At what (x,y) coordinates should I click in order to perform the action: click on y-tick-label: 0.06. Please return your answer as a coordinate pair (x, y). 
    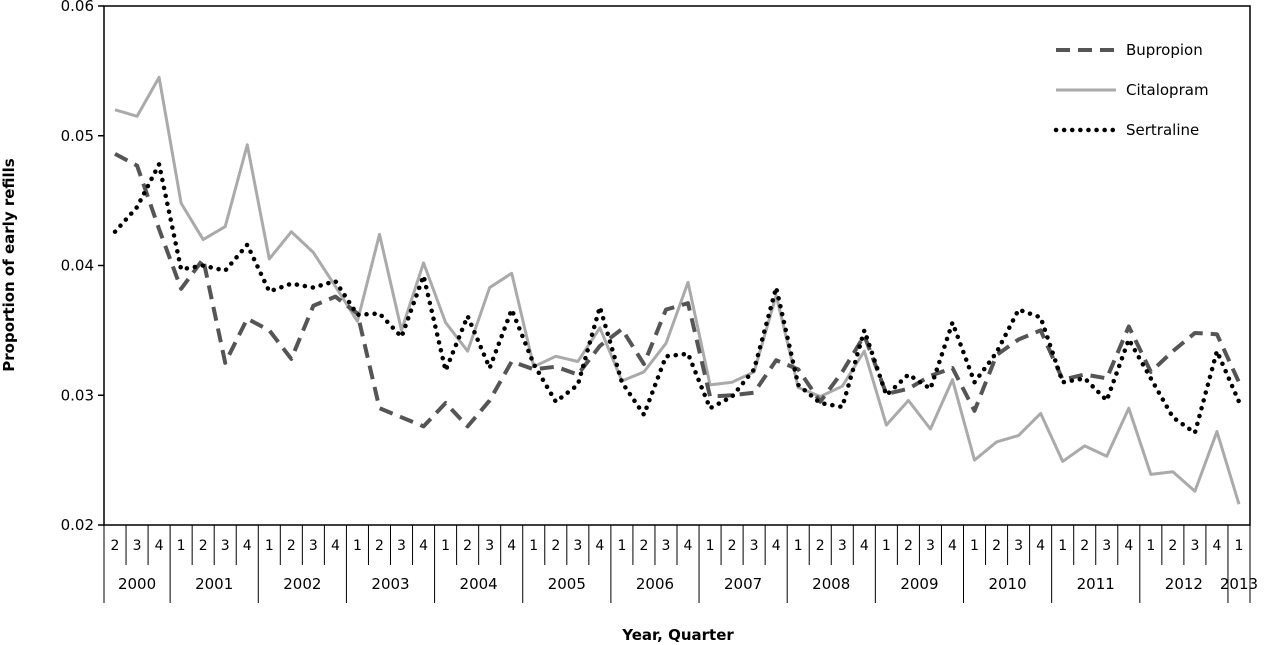
    Looking at the image, I should click on (77, 7).